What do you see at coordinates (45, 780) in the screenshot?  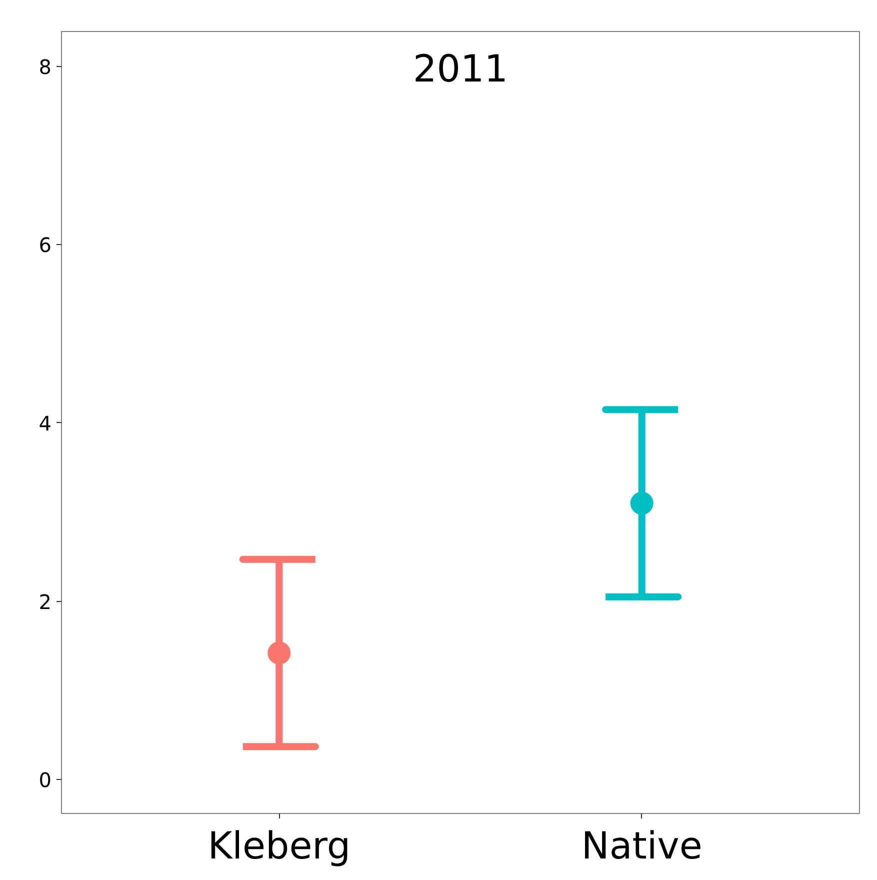 I see `y-tick-label: 0` at bounding box center [45, 780].